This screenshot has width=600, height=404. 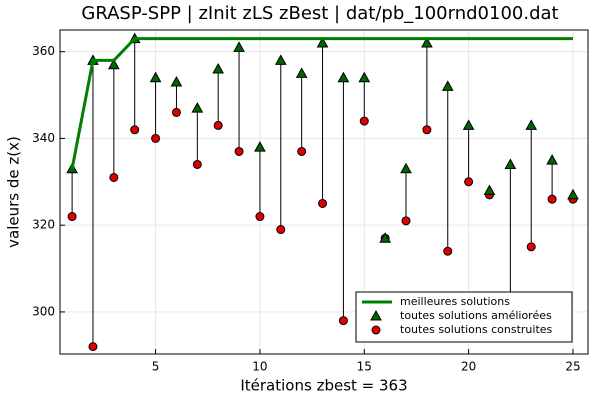 I want to click on y-tick-label: 360, so click(x=43, y=51).